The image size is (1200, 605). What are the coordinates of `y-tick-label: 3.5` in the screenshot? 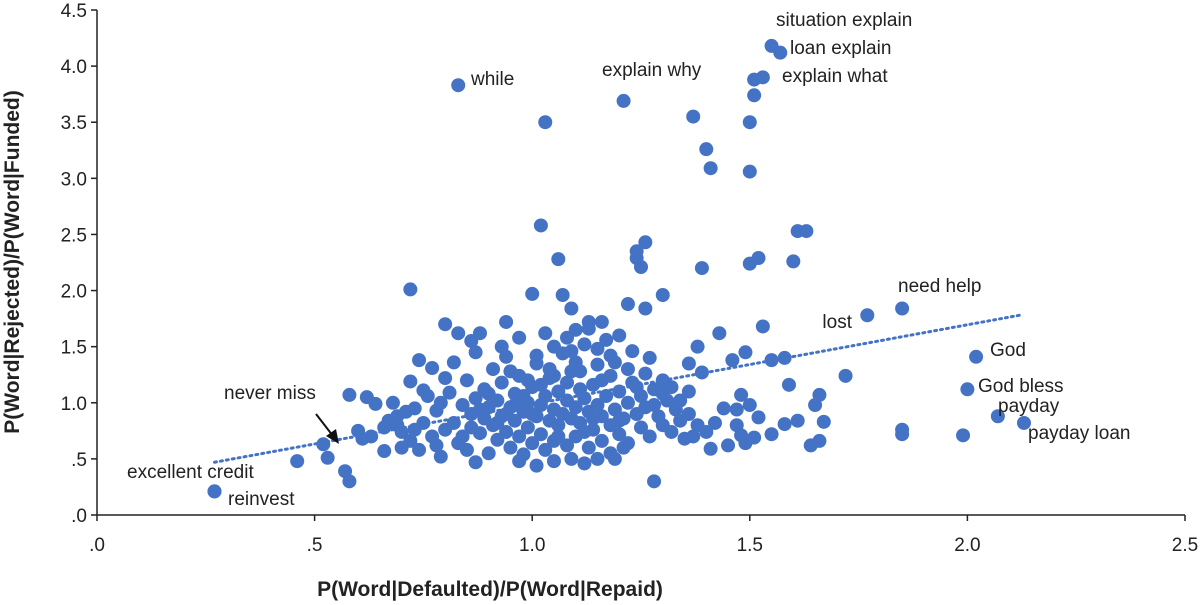 It's located at (74, 123).